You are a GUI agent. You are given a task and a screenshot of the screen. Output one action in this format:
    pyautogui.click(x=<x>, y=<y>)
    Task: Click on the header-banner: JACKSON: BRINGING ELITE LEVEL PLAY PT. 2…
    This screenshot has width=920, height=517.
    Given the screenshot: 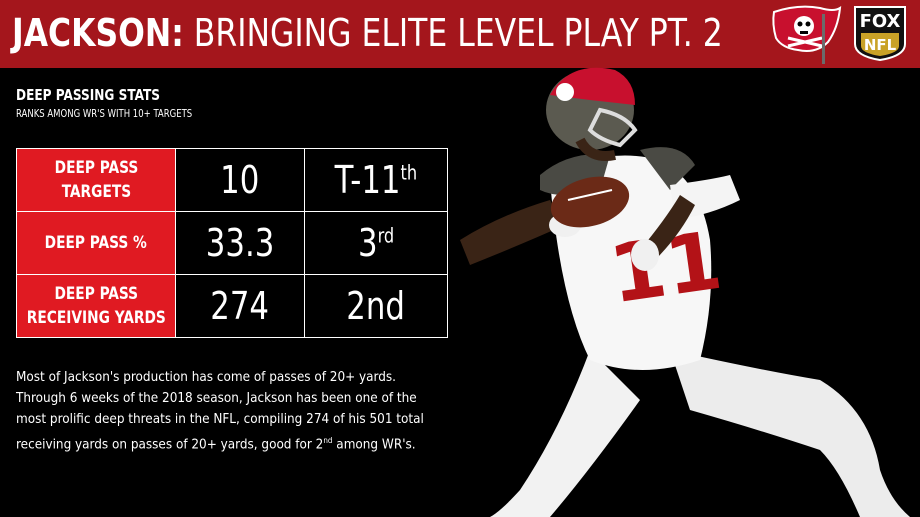 What is the action you would take?
    pyautogui.click(x=460, y=34)
    